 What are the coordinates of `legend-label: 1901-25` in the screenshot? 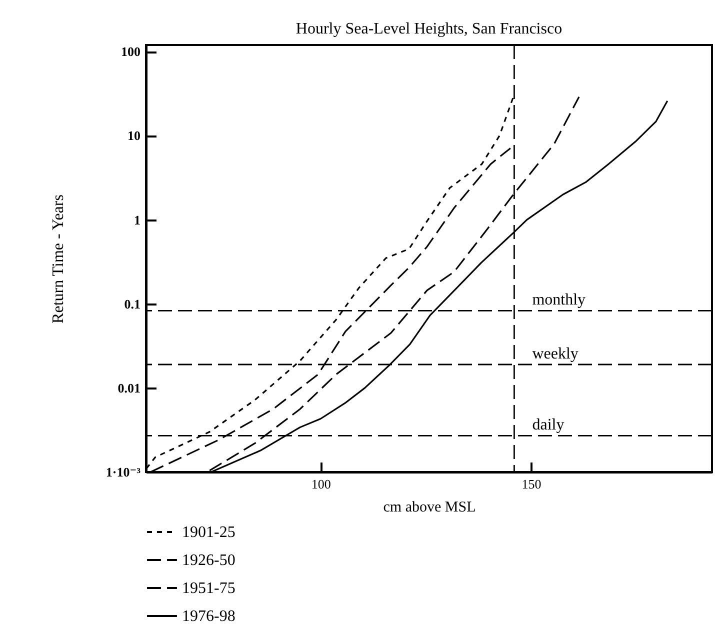 It's located at (209, 532).